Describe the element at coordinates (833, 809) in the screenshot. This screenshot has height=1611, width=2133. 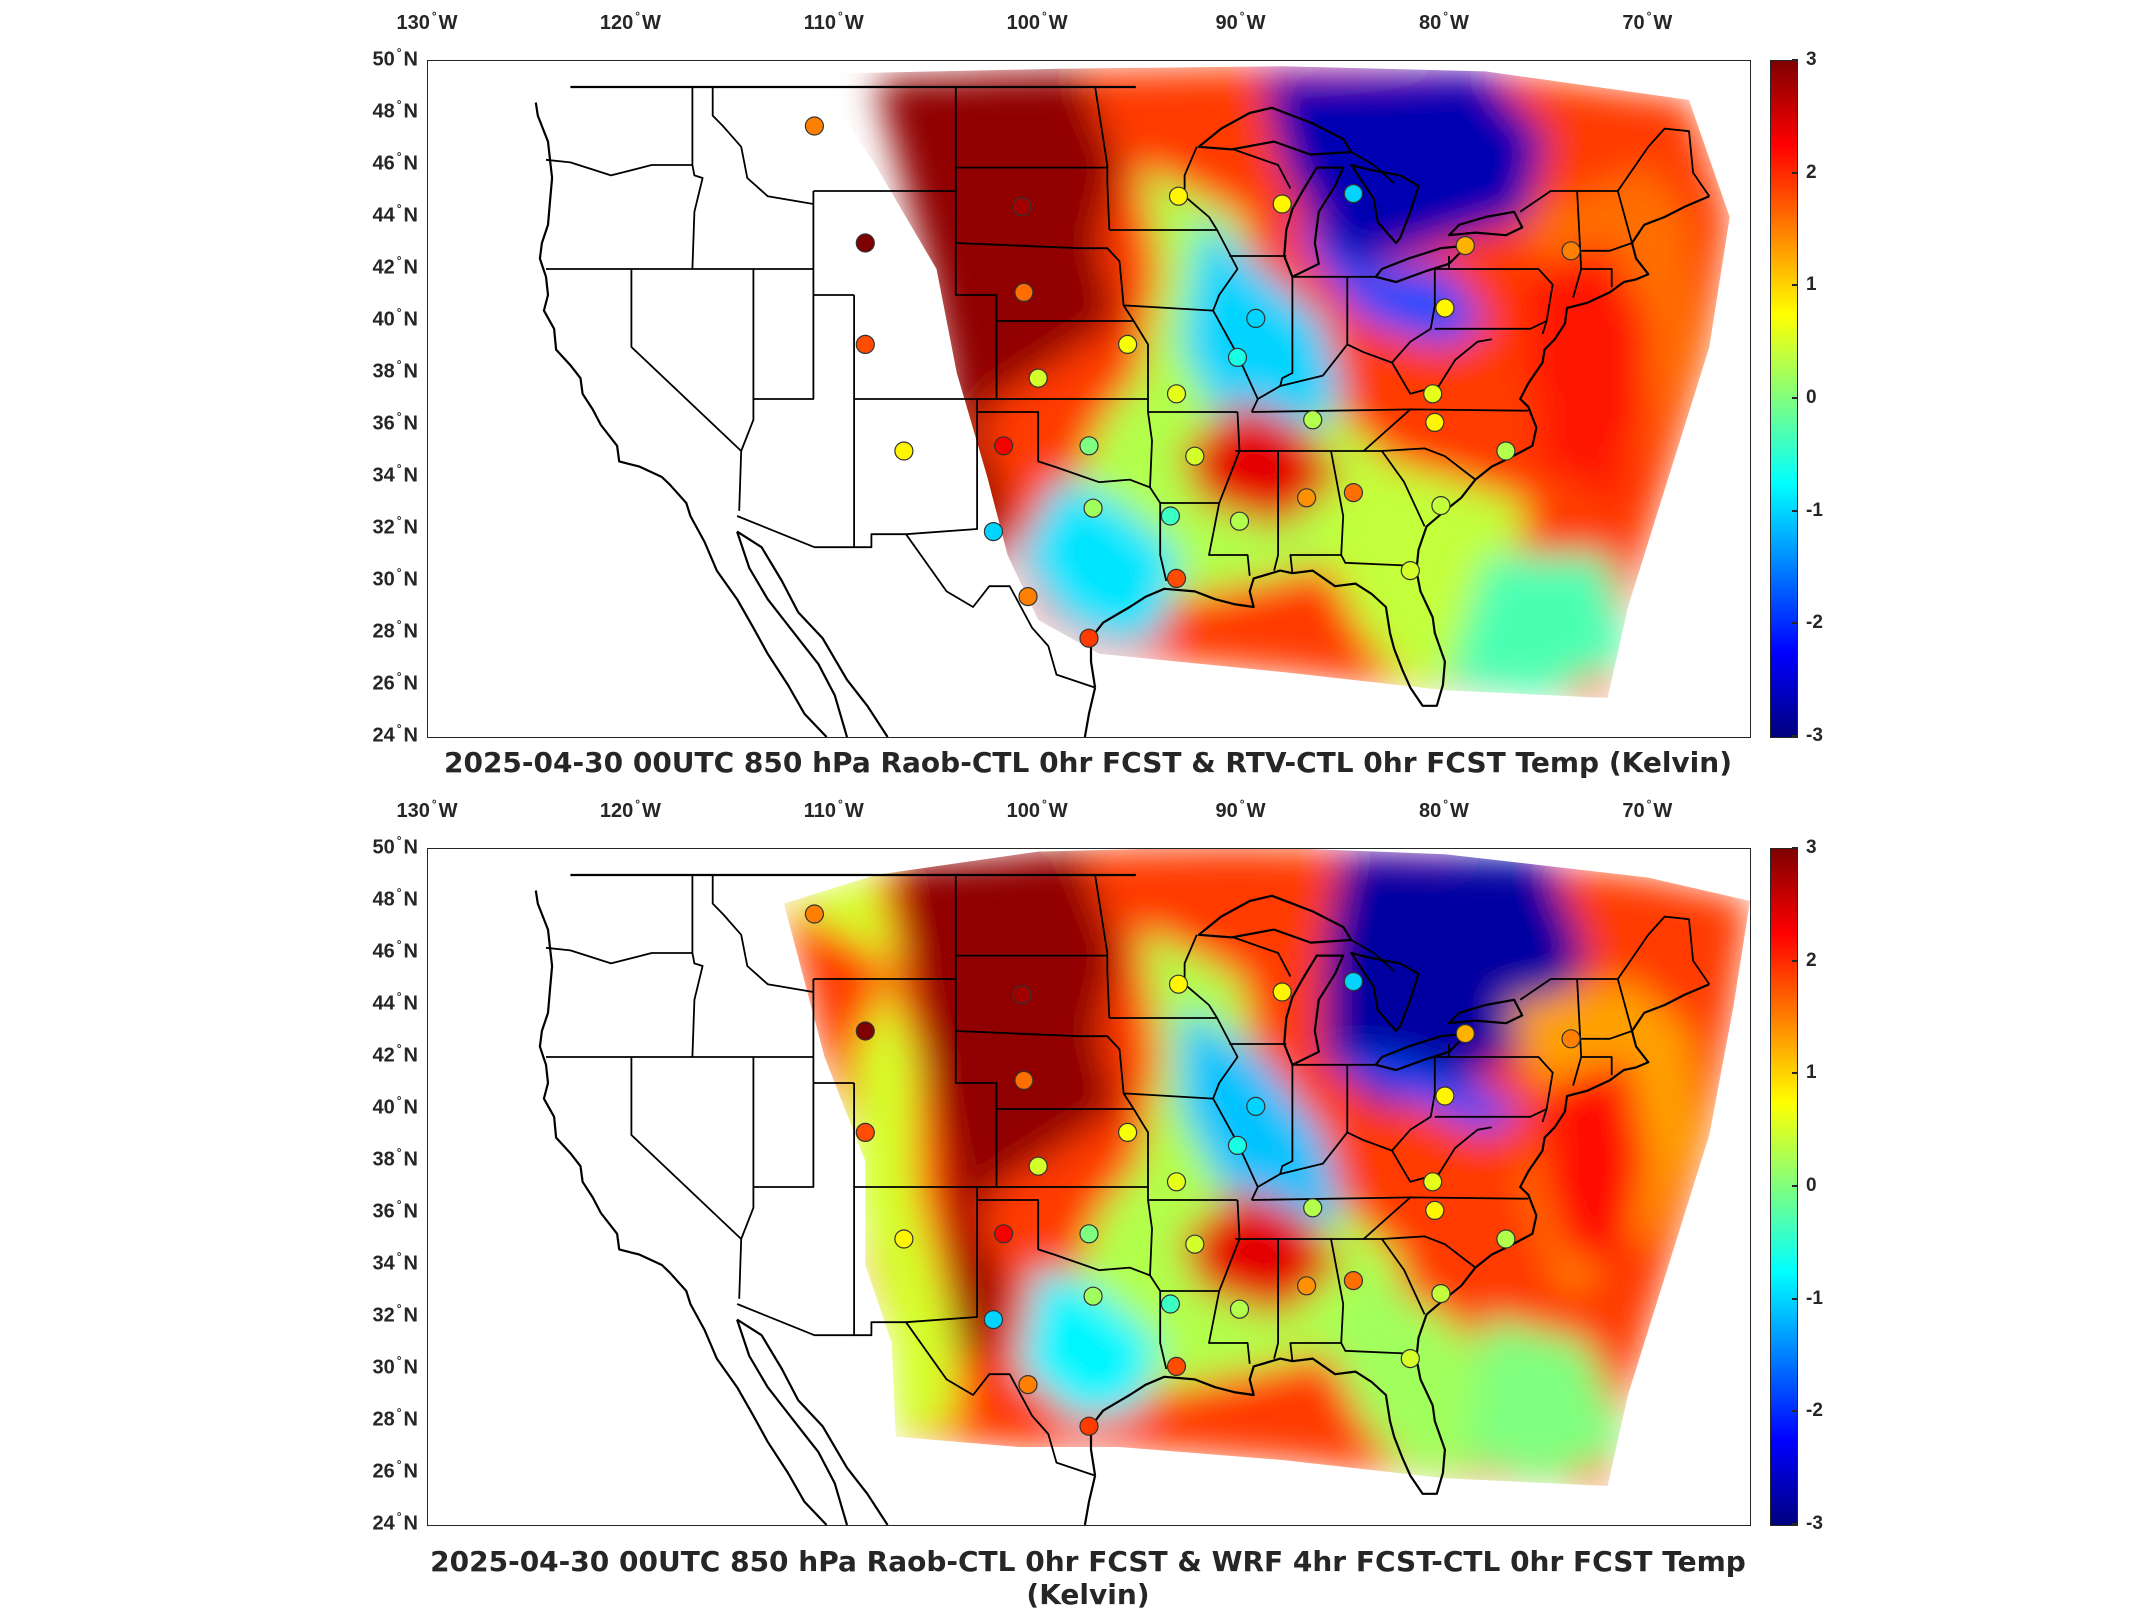
I see `longitude-tick-label: 110 ° W` at that location.